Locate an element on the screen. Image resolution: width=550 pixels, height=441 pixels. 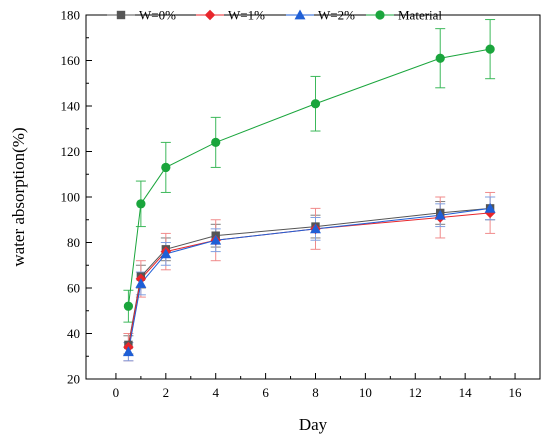
y-tick-label: 160 is located at coordinates (71, 60).